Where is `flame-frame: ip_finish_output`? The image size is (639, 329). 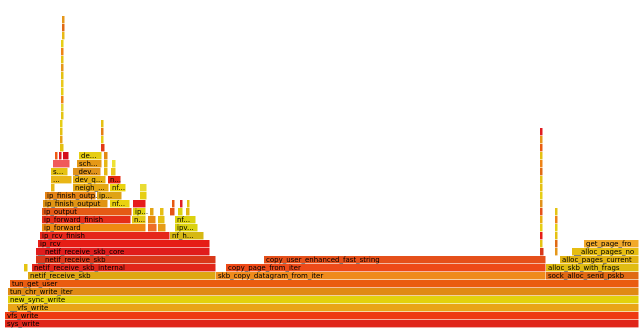 flame-frame: ip_finish_output is located at coordinates (75, 204).